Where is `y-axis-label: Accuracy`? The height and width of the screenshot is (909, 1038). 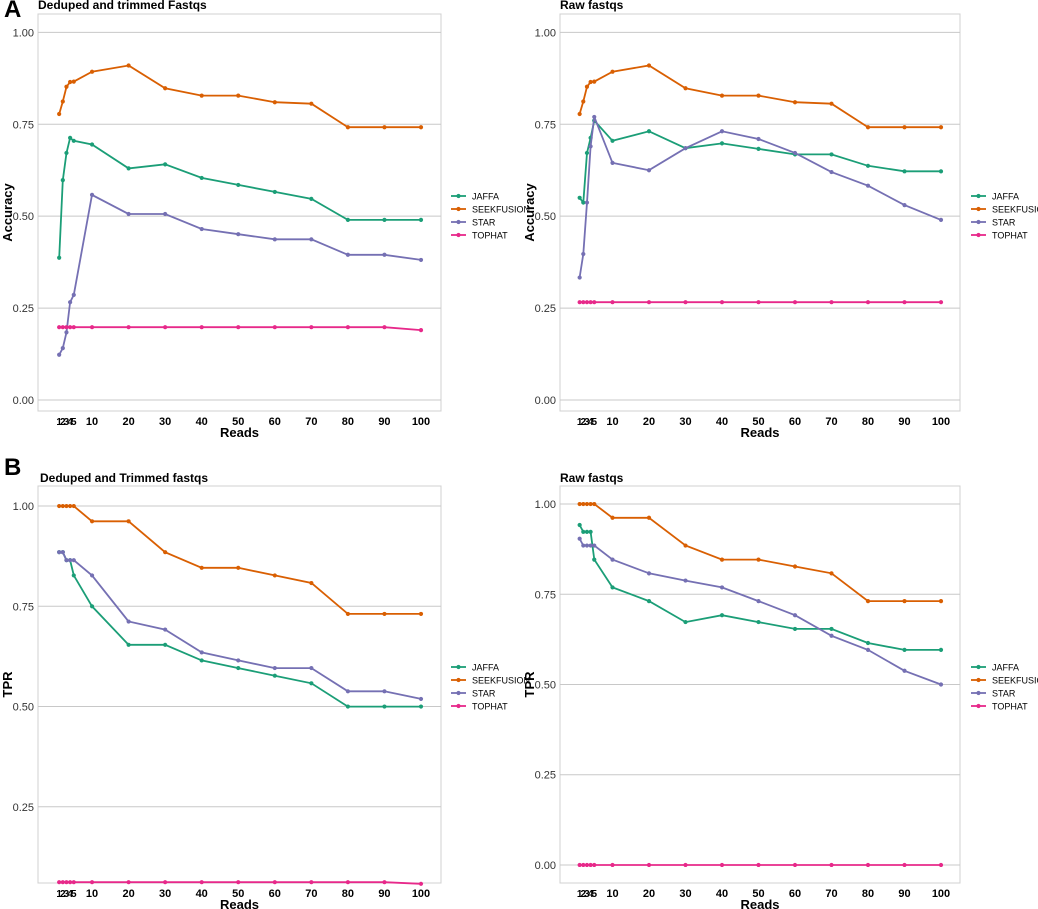
y-axis-label: Accuracy is located at coordinates (7, 211).